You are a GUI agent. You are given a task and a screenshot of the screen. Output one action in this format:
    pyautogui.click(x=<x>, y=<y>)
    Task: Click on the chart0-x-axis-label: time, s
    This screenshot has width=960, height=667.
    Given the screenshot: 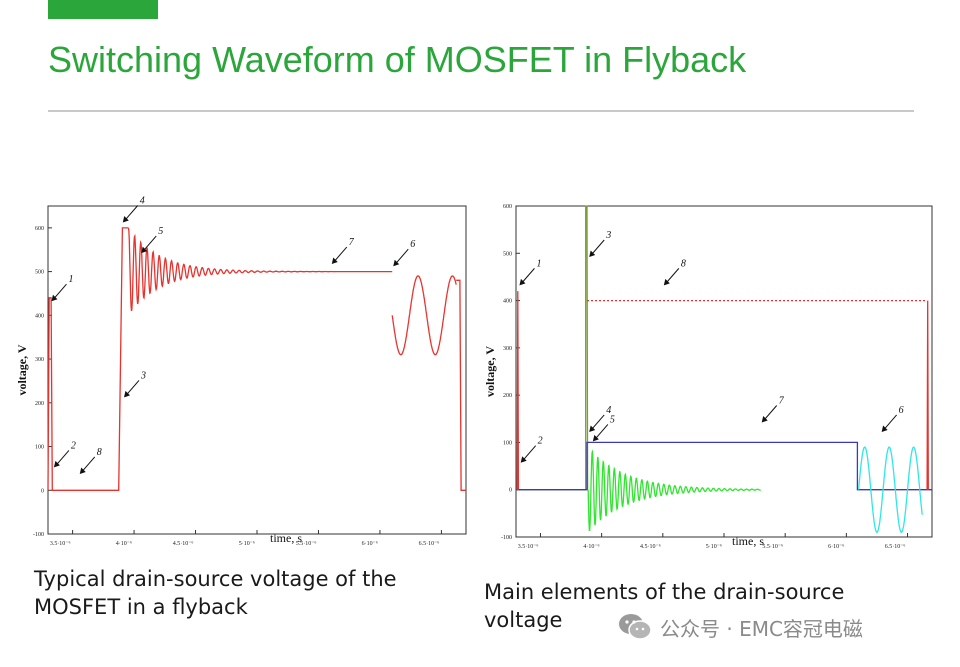 What is the action you would take?
    pyautogui.click(x=286, y=538)
    